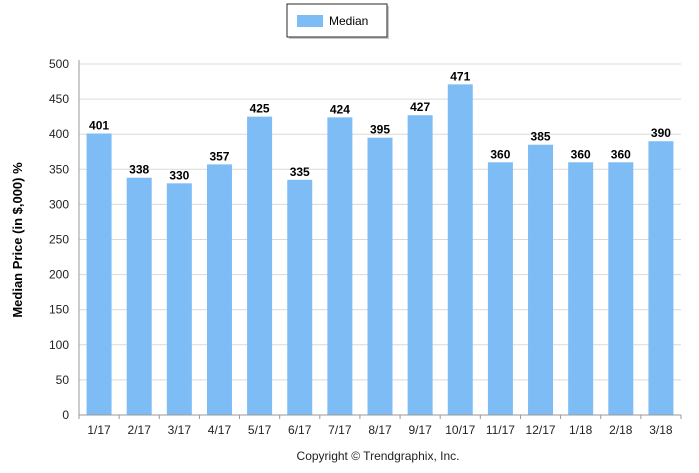  What do you see at coordinates (260, 109) in the screenshot?
I see `data-label: 425` at bounding box center [260, 109].